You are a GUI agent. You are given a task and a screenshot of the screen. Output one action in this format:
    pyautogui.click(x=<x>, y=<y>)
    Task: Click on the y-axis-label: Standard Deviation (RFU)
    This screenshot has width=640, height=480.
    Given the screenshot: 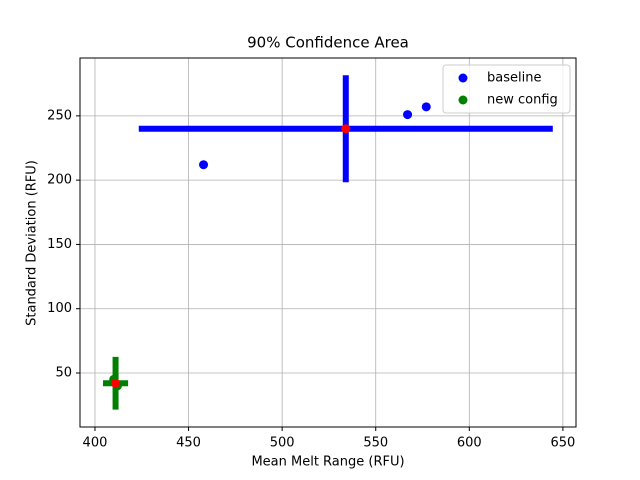 What is the action you would take?
    pyautogui.click(x=32, y=243)
    